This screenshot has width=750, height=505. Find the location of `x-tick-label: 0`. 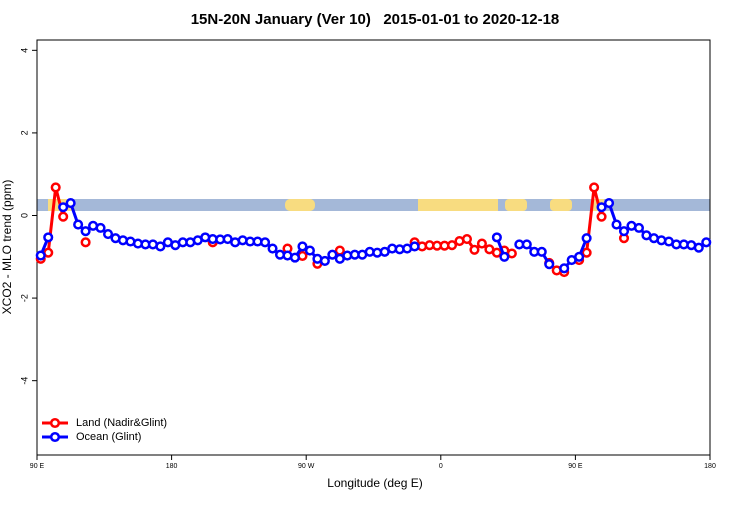

x-tick-label: 0 is located at coordinates (441, 466).